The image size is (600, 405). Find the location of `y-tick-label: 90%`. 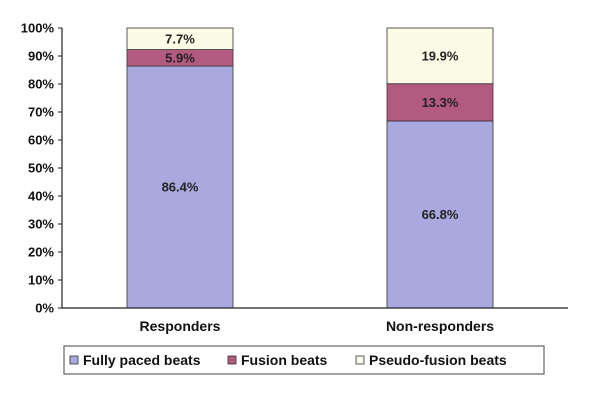

y-tick-label: 90% is located at coordinates (41, 56).